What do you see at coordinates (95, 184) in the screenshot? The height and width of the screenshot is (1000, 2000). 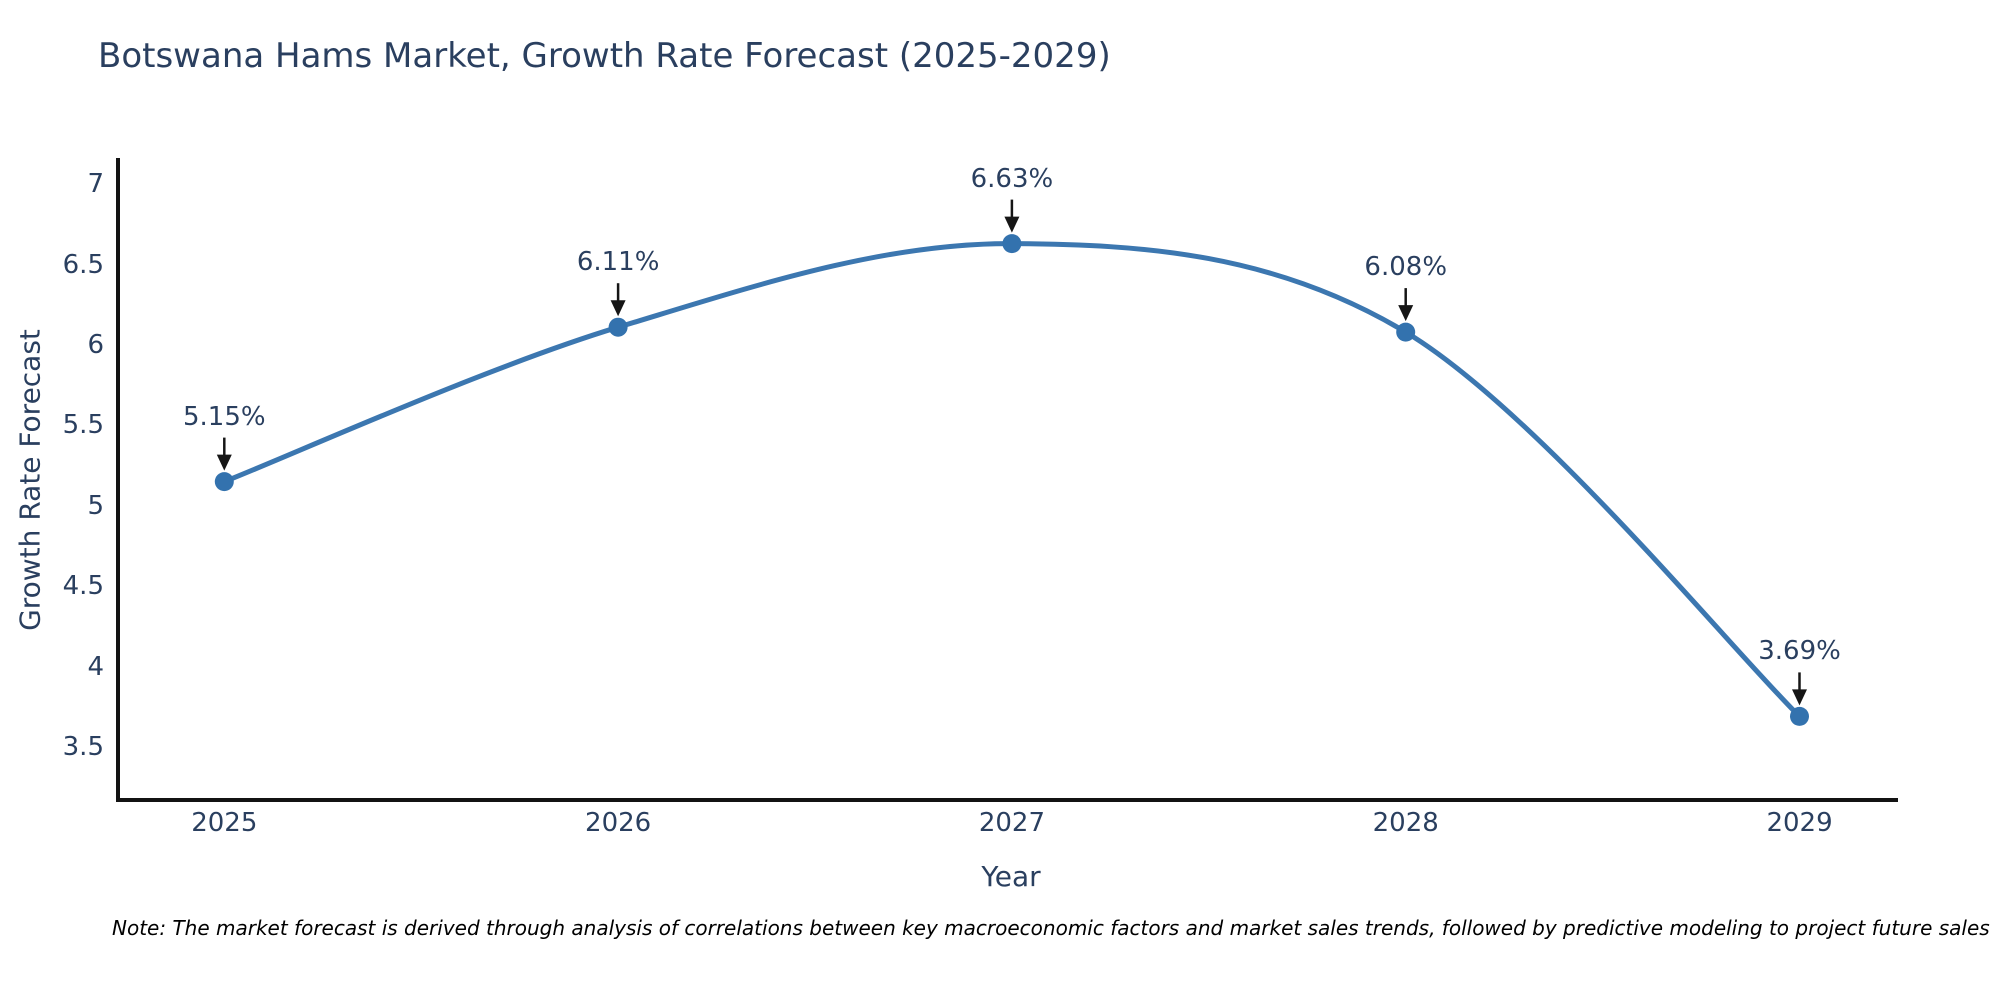 I see `y-tick-label: 7` at bounding box center [95, 184].